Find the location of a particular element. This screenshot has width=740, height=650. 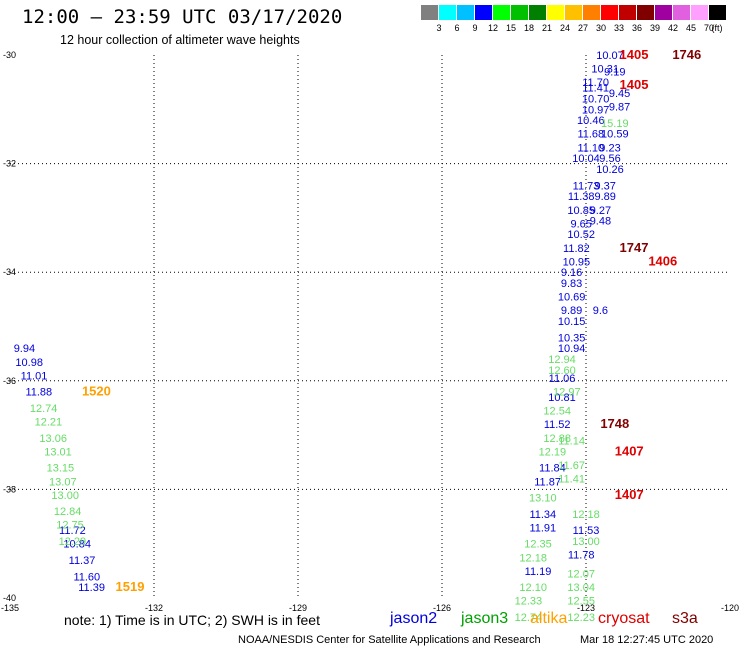

data-point-jason2-48: 9.37 is located at coordinates (604, 186).